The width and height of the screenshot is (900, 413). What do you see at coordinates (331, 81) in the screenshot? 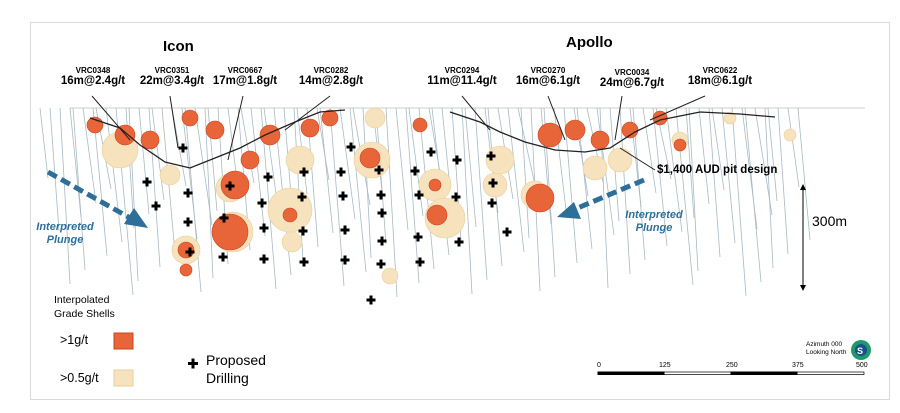
I see `hole-intercept: 14m@2.8g/t` at bounding box center [331, 81].